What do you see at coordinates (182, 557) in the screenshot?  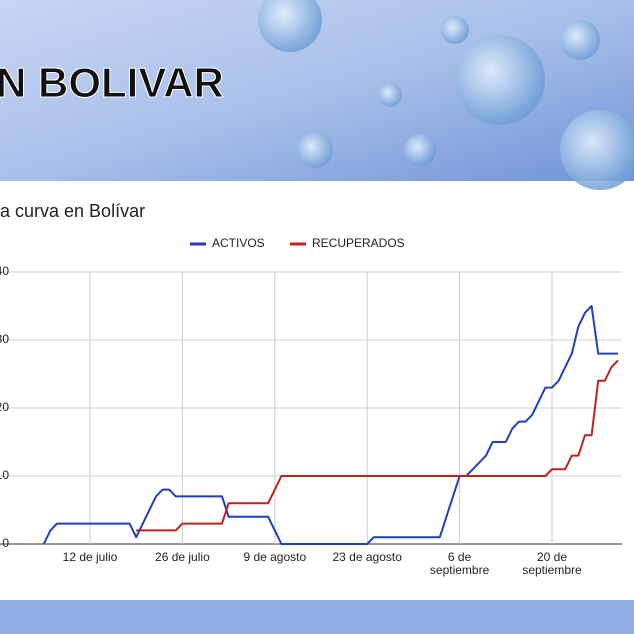 I see `x-tick-label: 26 de julio` at bounding box center [182, 557].